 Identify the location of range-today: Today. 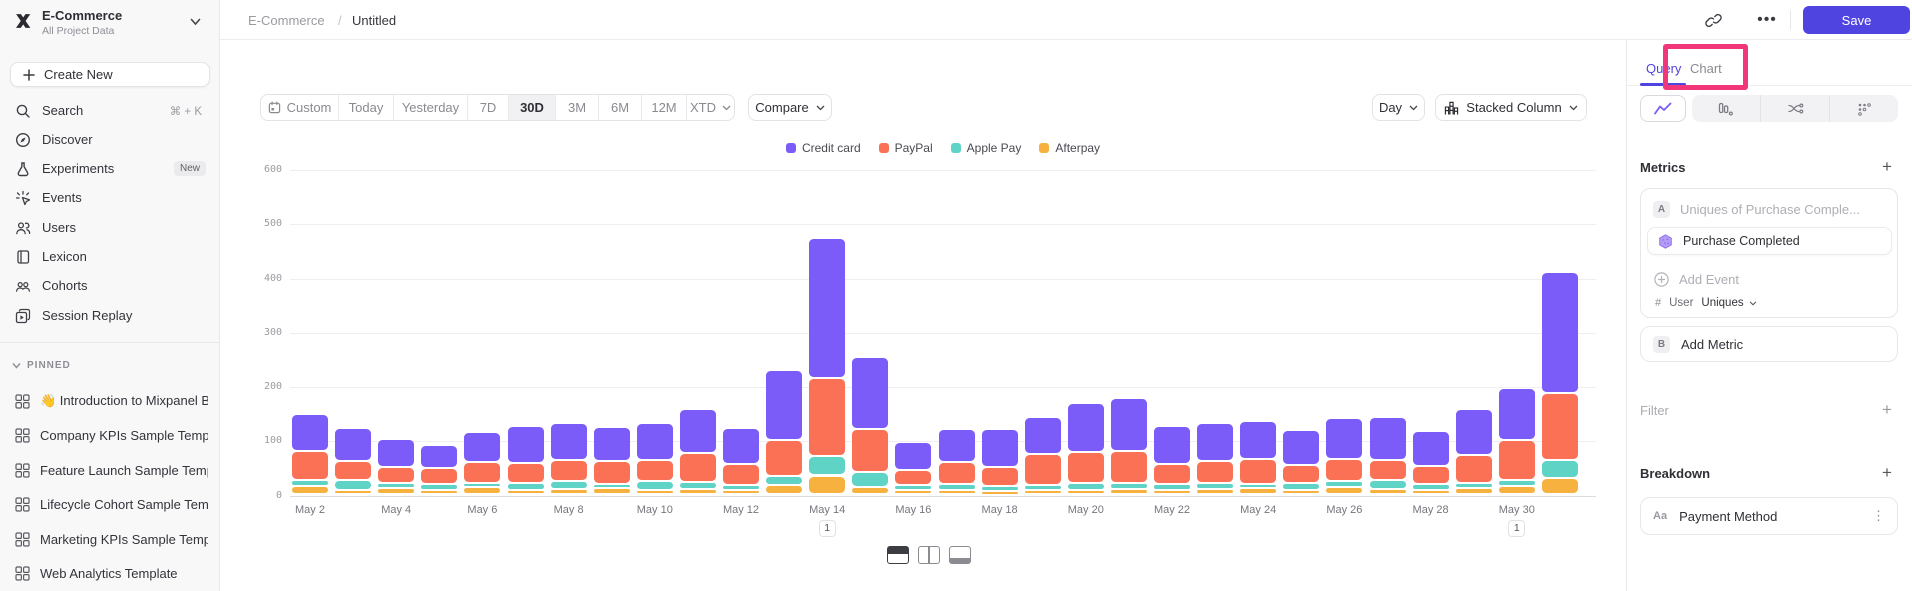
(365, 107).